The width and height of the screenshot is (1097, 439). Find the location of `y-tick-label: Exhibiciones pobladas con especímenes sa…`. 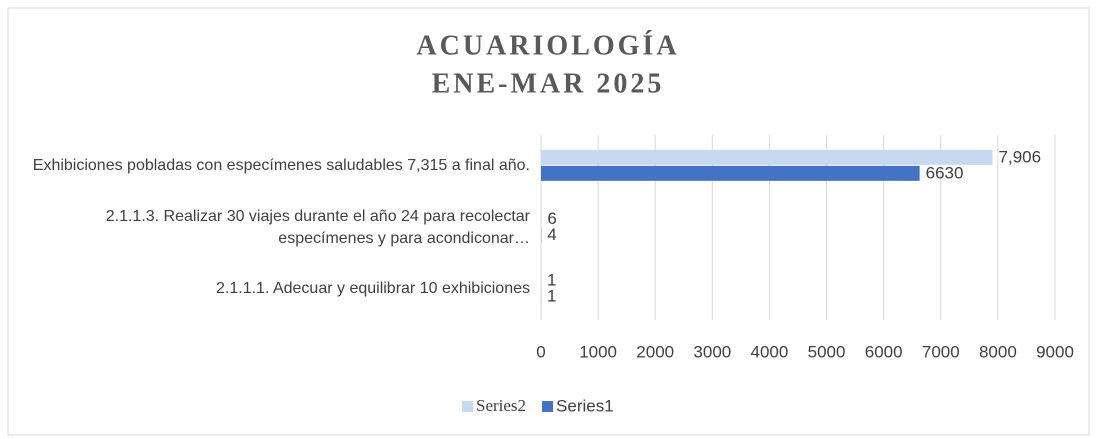

y-tick-label: Exhibiciones pobladas con especímenes sa… is located at coordinates (281, 165).